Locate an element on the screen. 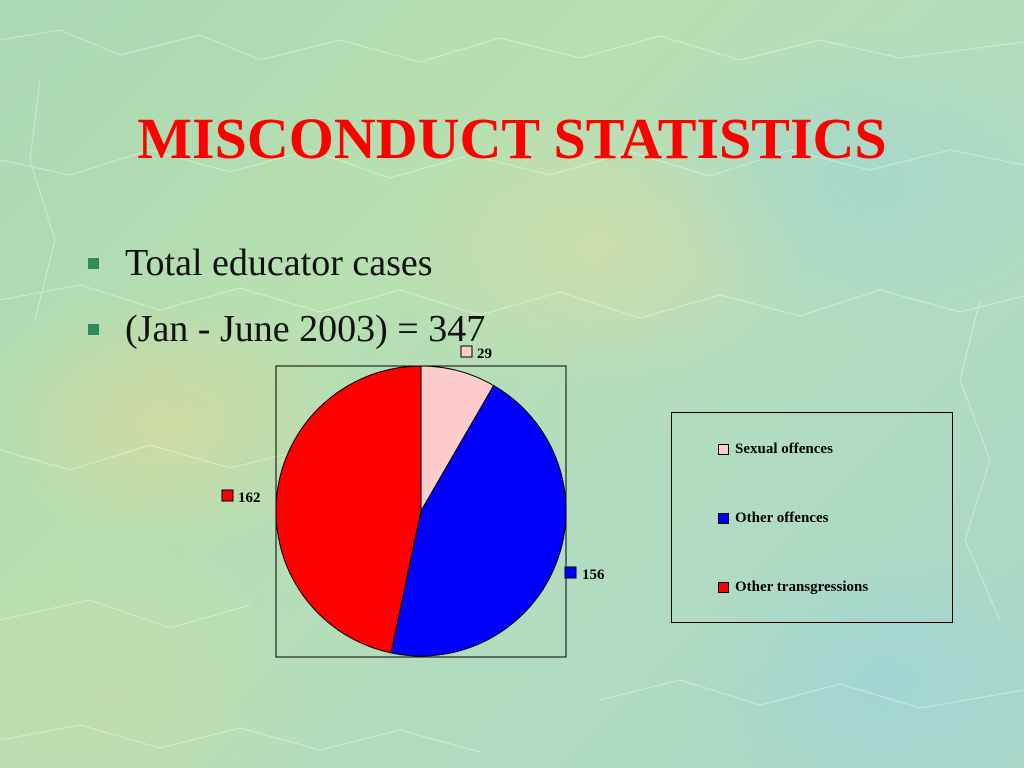  data-label: 29 is located at coordinates (484, 354).